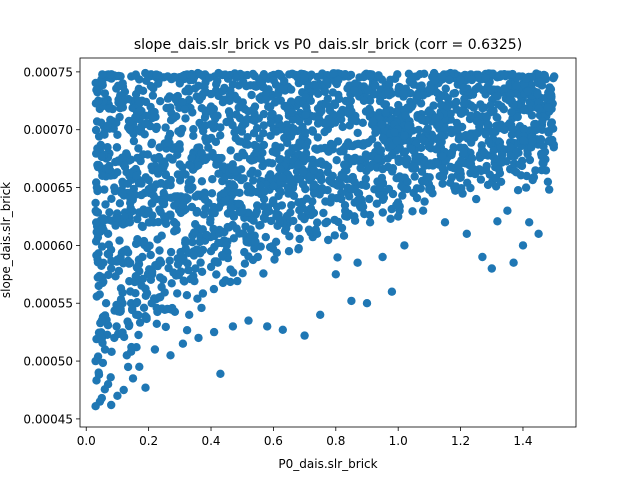 Image resolution: width=640 pixels, height=480 pixels. Describe the element at coordinates (398, 441) in the screenshot. I see `x-tick-label: 1.0` at that location.